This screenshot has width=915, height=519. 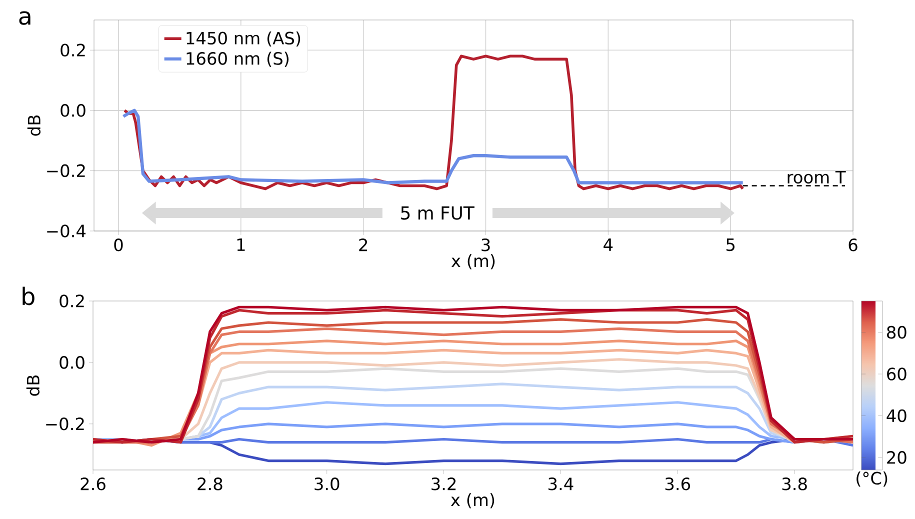 What do you see at coordinates (237, 59) in the screenshot?
I see `legend-label: 1660 nm (S)` at bounding box center [237, 59].